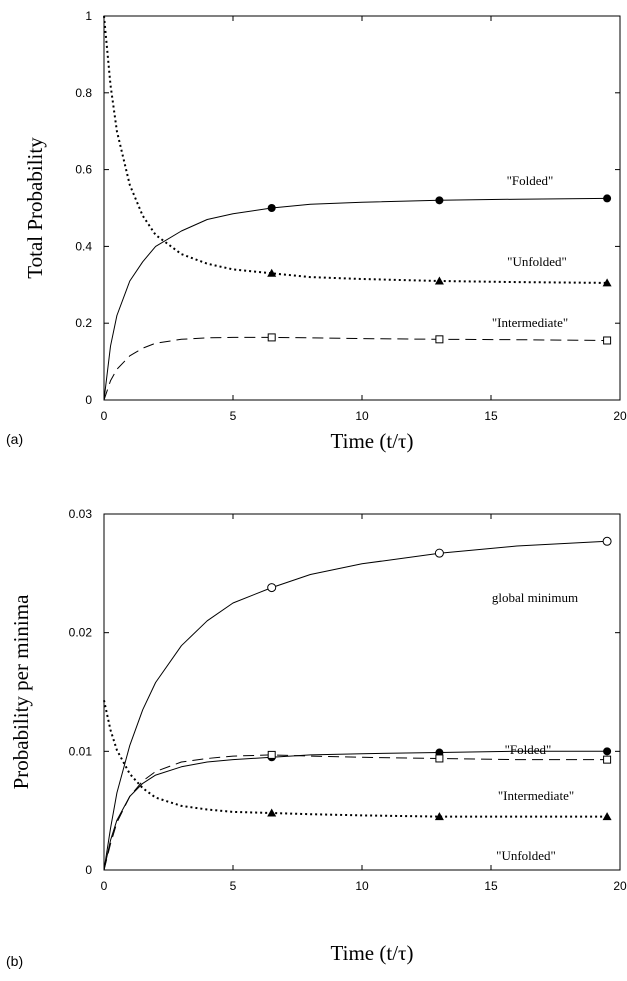 This screenshot has width=627, height=981. Describe the element at coordinates (530, 322) in the screenshot. I see `series-label-intermediate-a: "Intermediate"` at that location.